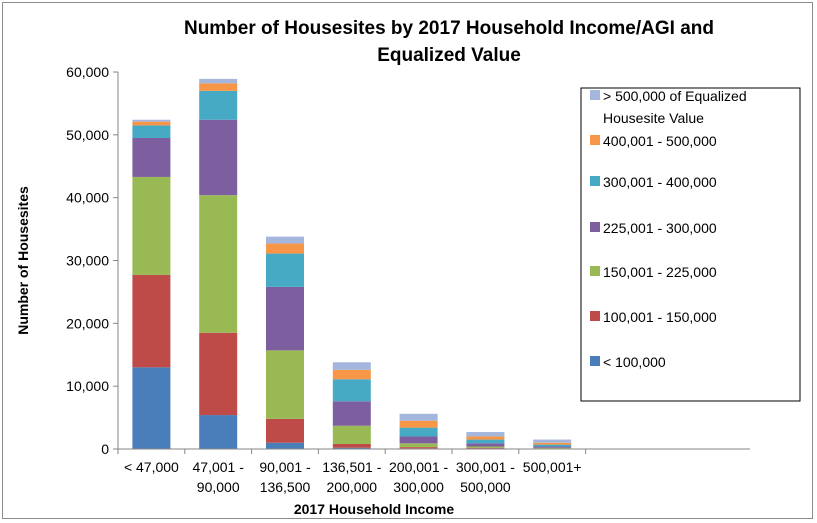  I want to click on bar-segment-cat5-series4, so click(485, 441).